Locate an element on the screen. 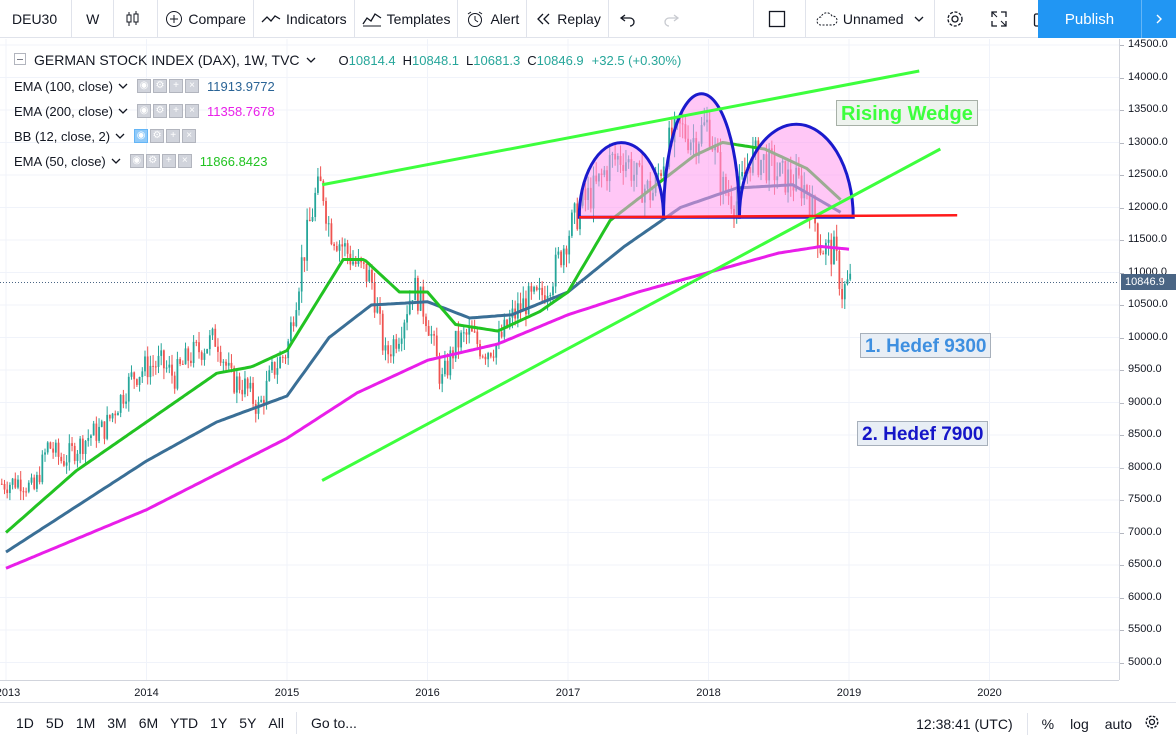 The width and height of the screenshot is (1176, 743). fullscreen-button is located at coordinates (1001, 19).